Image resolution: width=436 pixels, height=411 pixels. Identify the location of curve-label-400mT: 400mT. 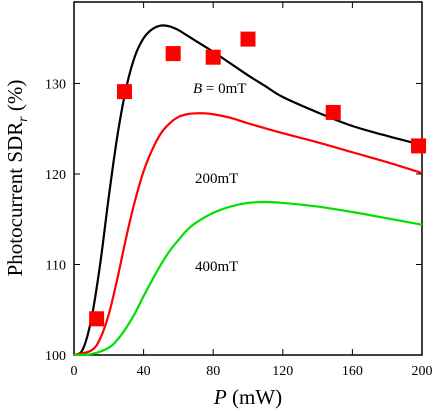
(216, 267).